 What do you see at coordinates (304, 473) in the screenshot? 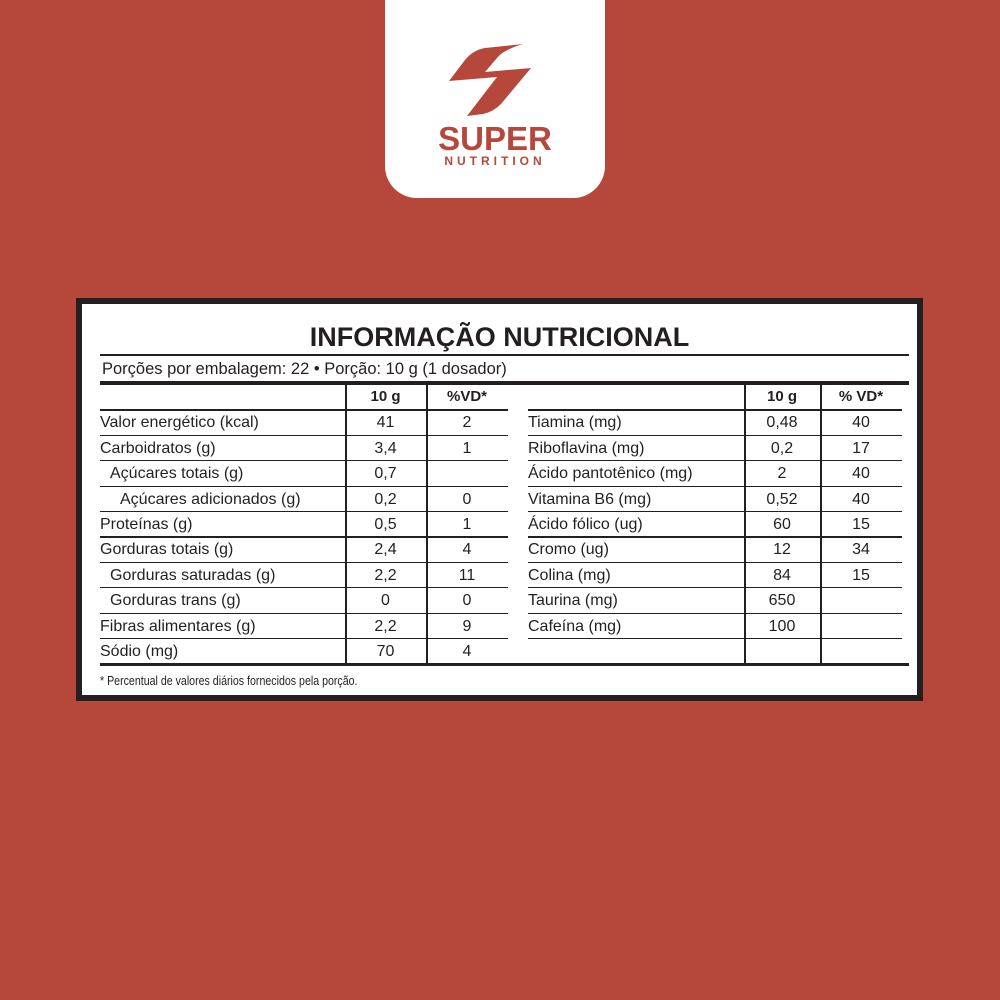
I see `left-table-row: Açúcares totais (g) 0,7` at bounding box center [304, 473].